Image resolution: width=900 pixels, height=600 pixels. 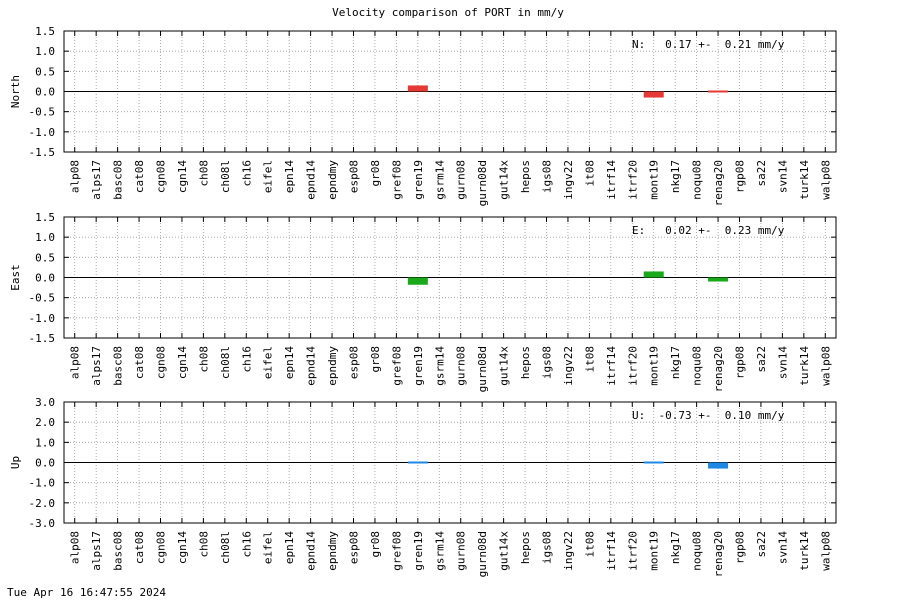 What do you see at coordinates (504, 551) in the screenshot?
I see `x-tick-label: gut14x` at bounding box center [504, 551].